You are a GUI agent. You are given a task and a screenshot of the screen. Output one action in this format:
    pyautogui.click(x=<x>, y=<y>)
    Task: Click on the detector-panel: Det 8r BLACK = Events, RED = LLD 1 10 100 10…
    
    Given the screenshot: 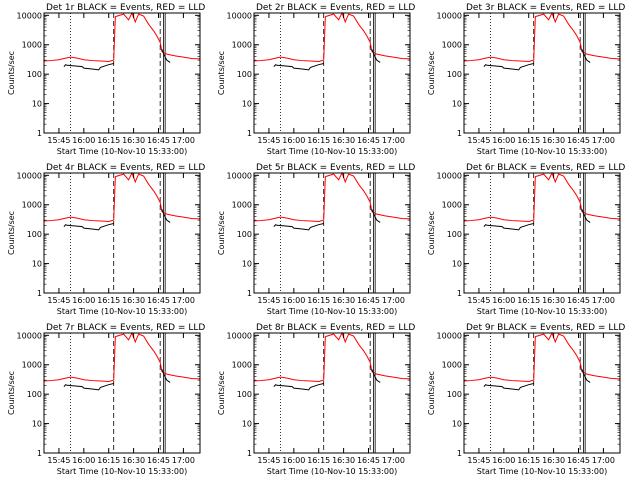 What is the action you would take?
    pyautogui.click(x=316, y=399)
    